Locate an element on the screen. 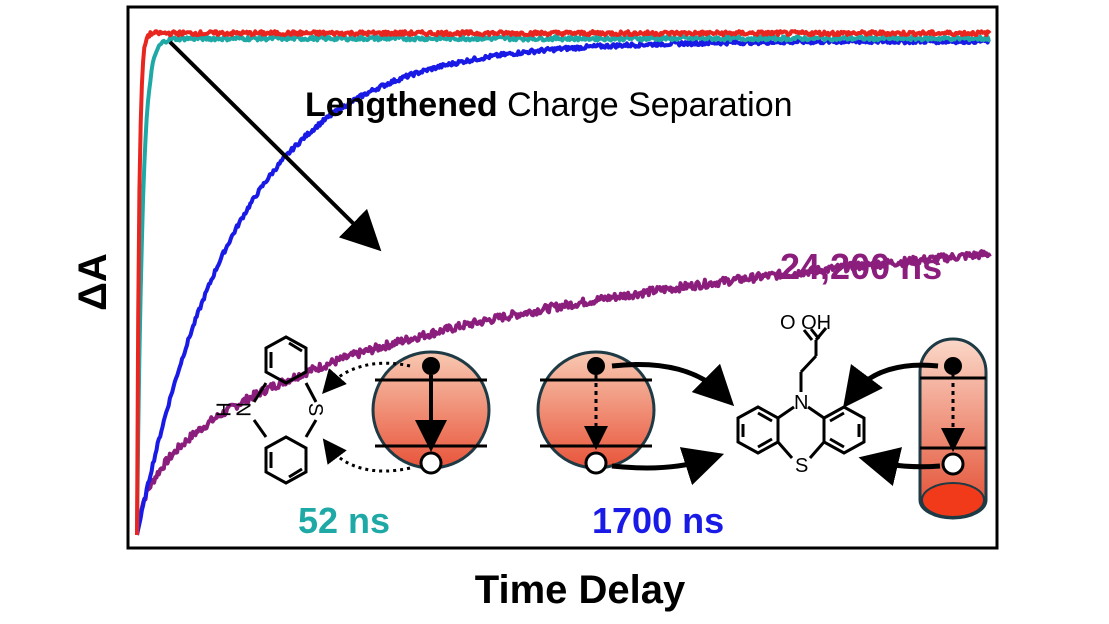 The height and width of the screenshot is (624, 1109). solid-arrow-upper-right is located at coordinates (890, 385).